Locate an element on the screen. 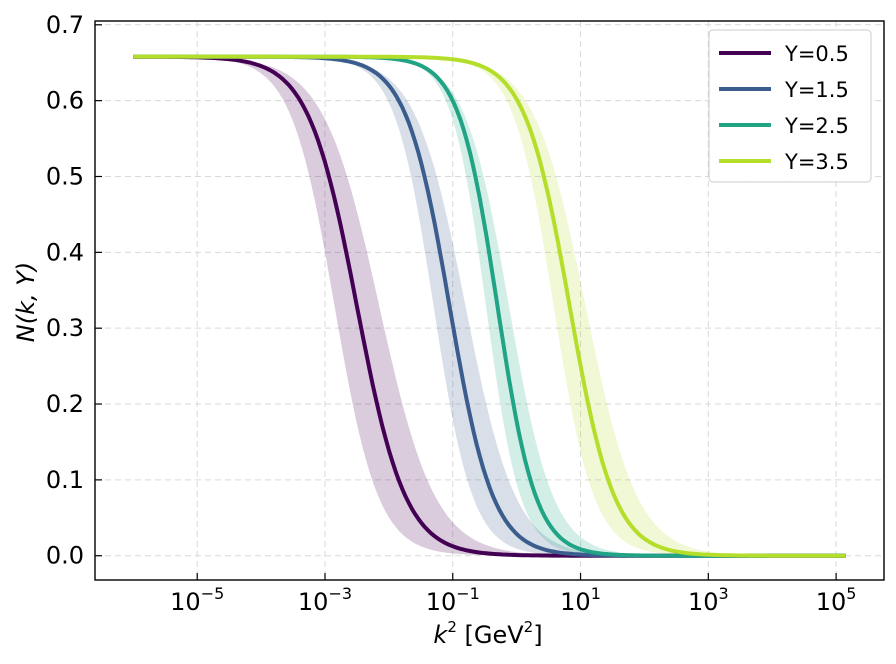  x-tick-label: 10³ is located at coordinates (708, 600).